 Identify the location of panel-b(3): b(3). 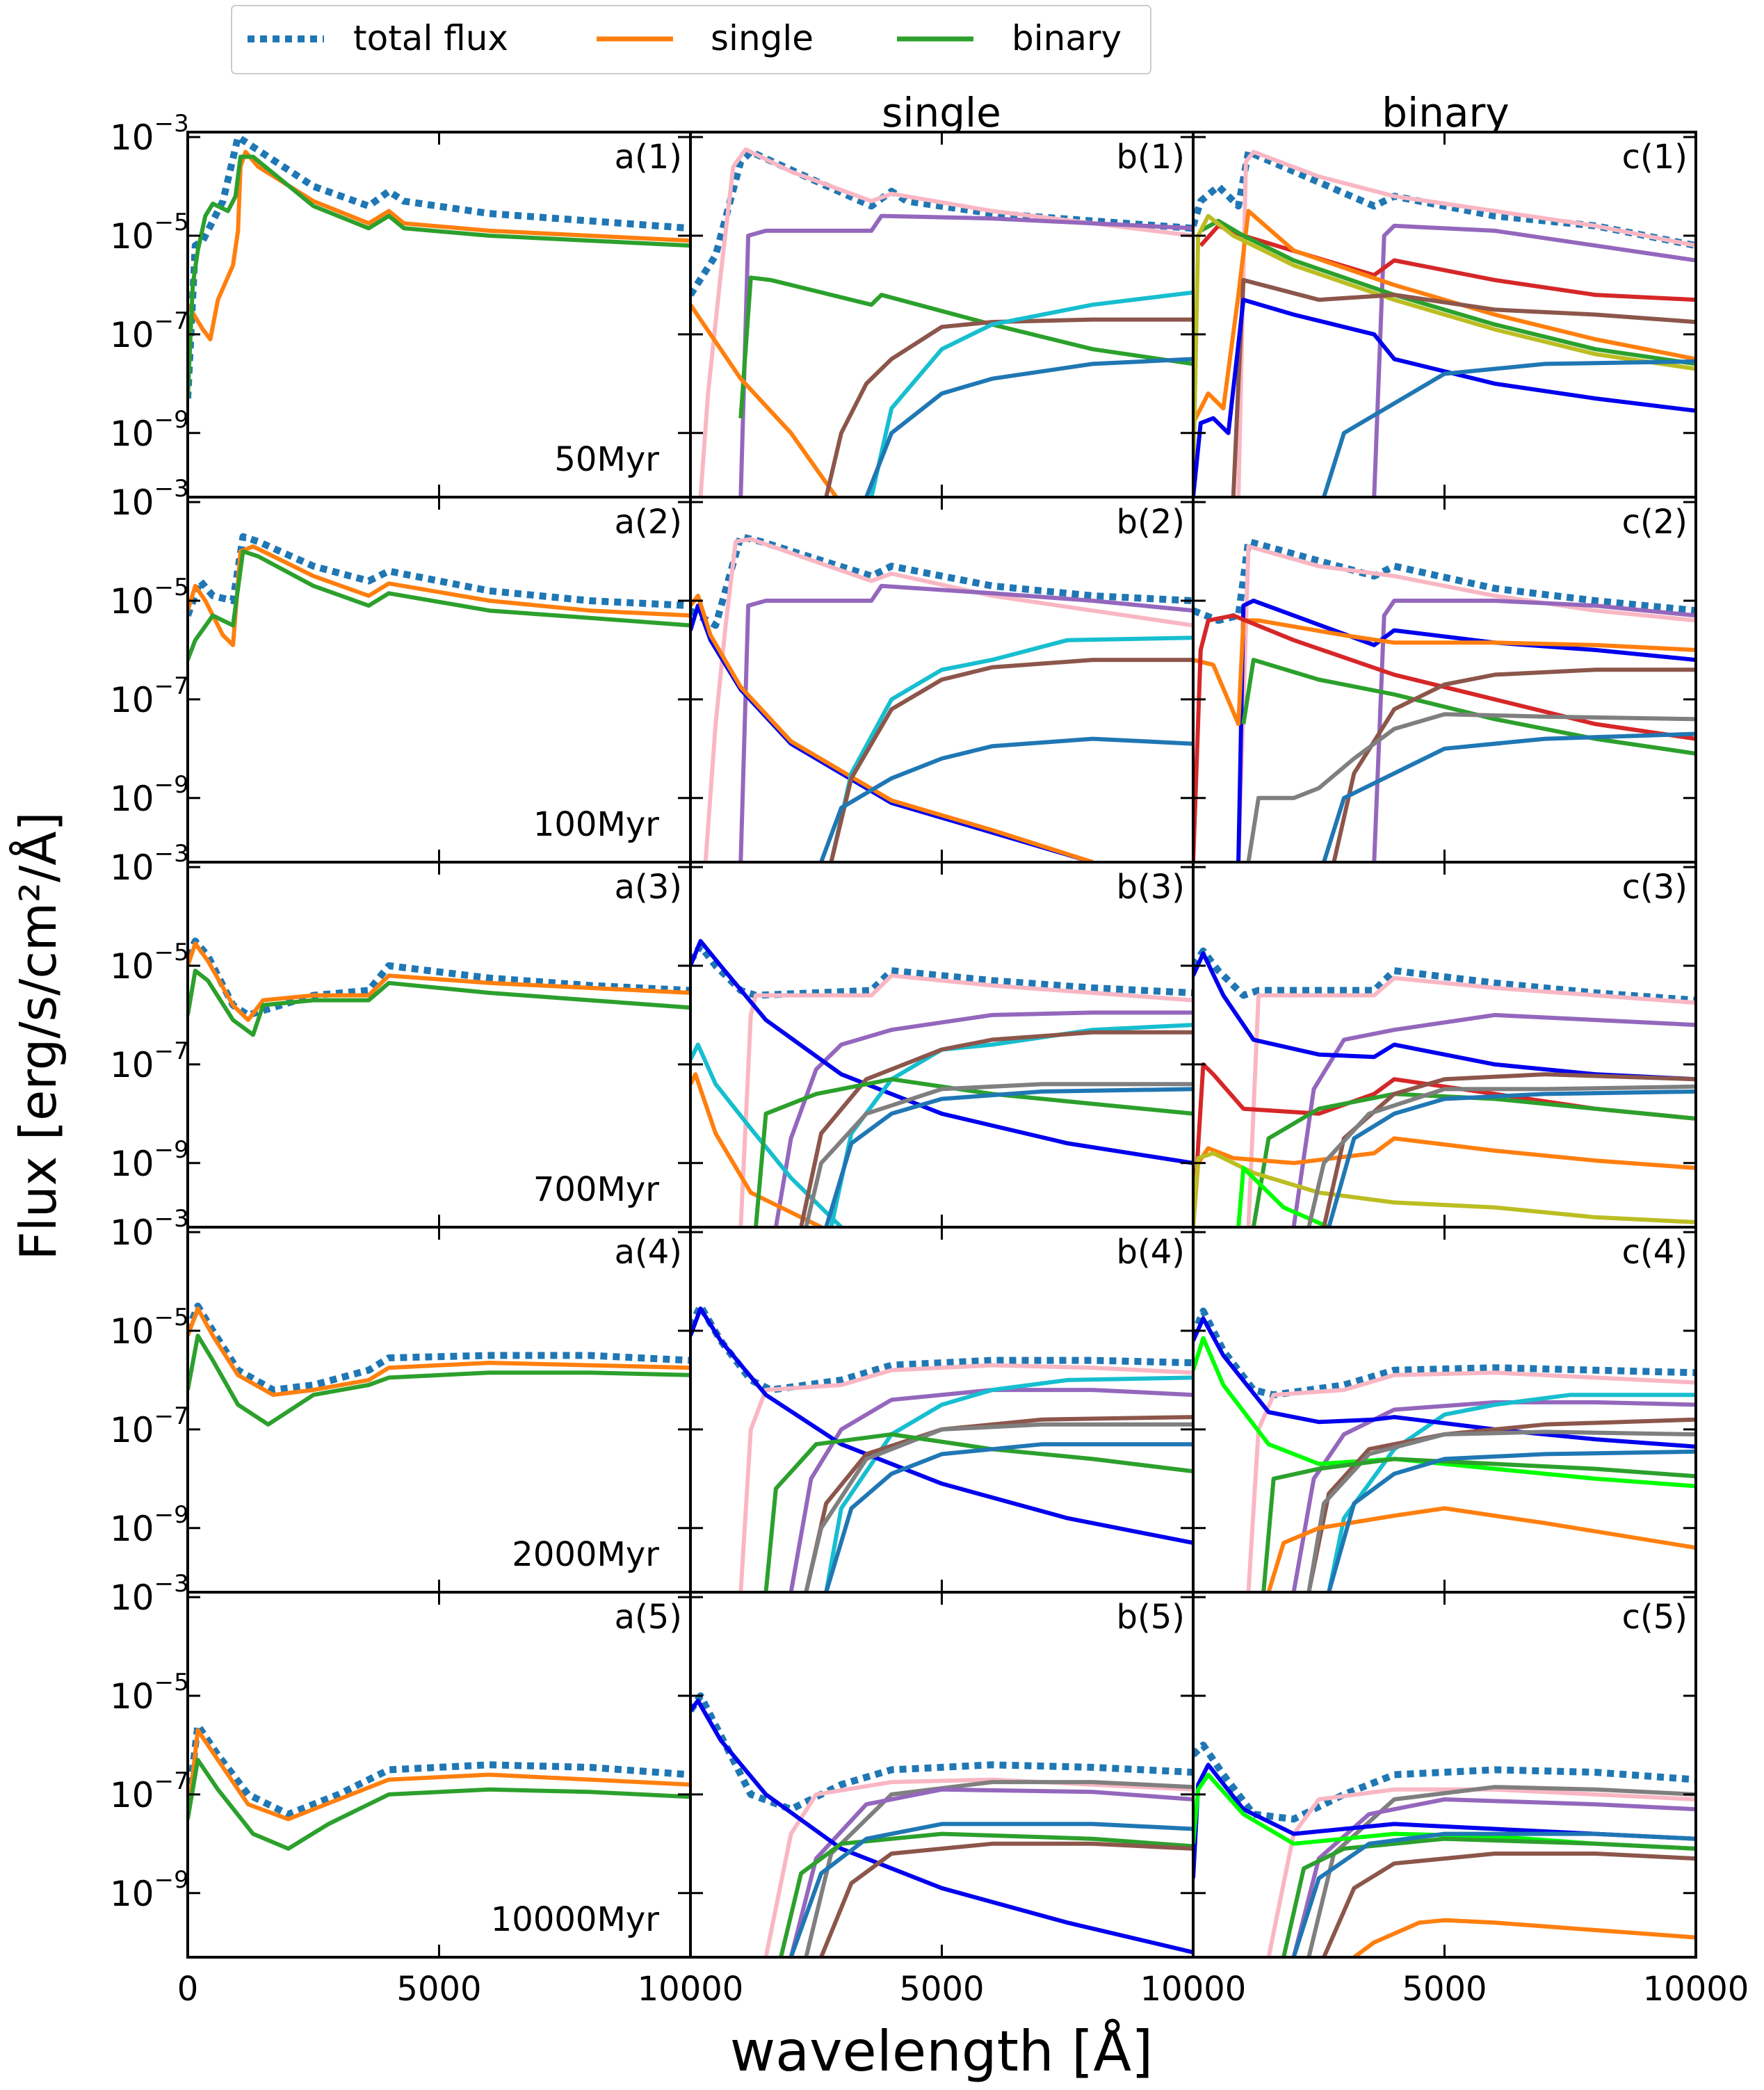
(942, 1045).